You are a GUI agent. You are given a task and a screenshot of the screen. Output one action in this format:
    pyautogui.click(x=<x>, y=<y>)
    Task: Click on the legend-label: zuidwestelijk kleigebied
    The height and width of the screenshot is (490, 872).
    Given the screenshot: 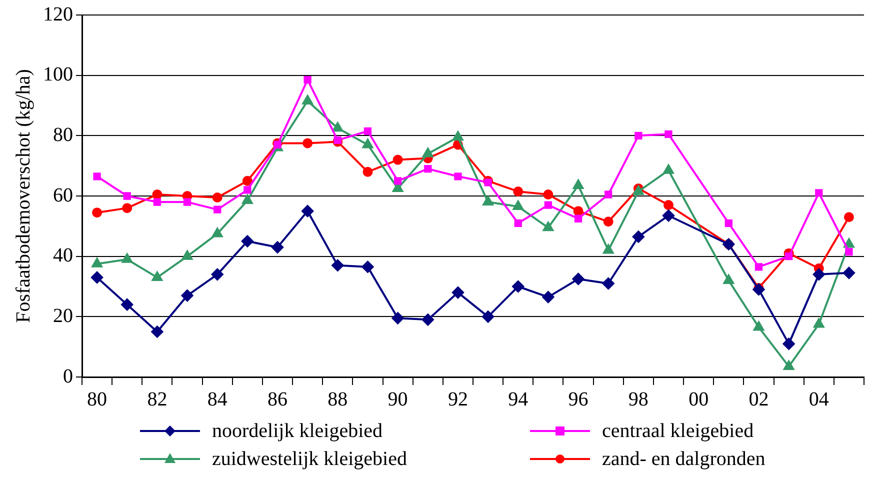 What is the action you would take?
    pyautogui.click(x=309, y=459)
    